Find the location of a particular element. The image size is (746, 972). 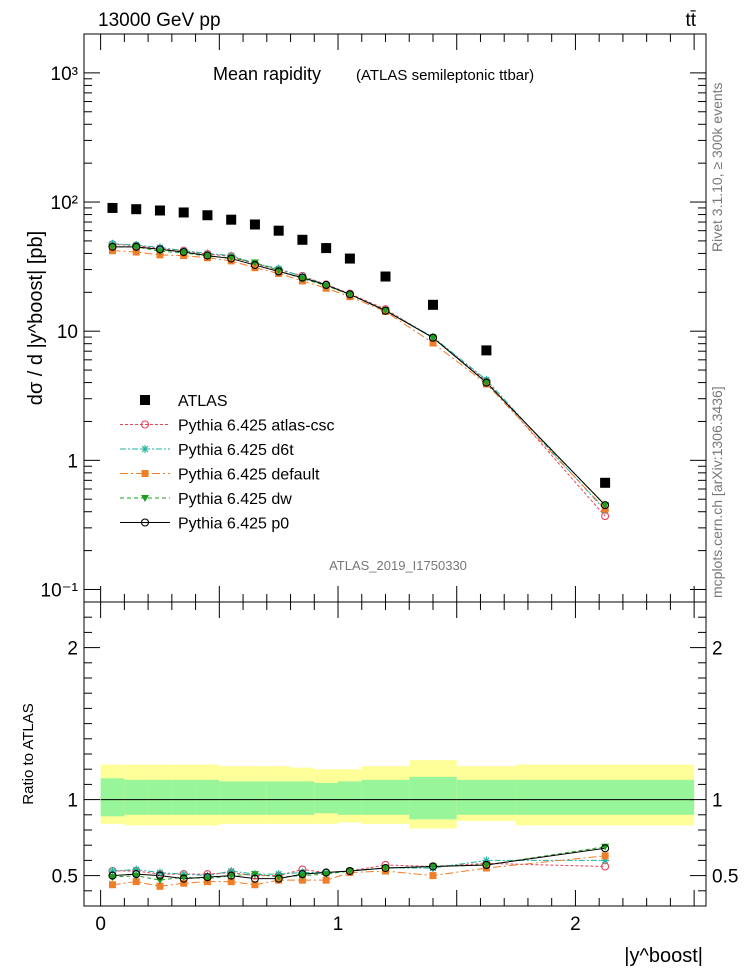

main-y-tick-label: 10² is located at coordinates (64, 203).